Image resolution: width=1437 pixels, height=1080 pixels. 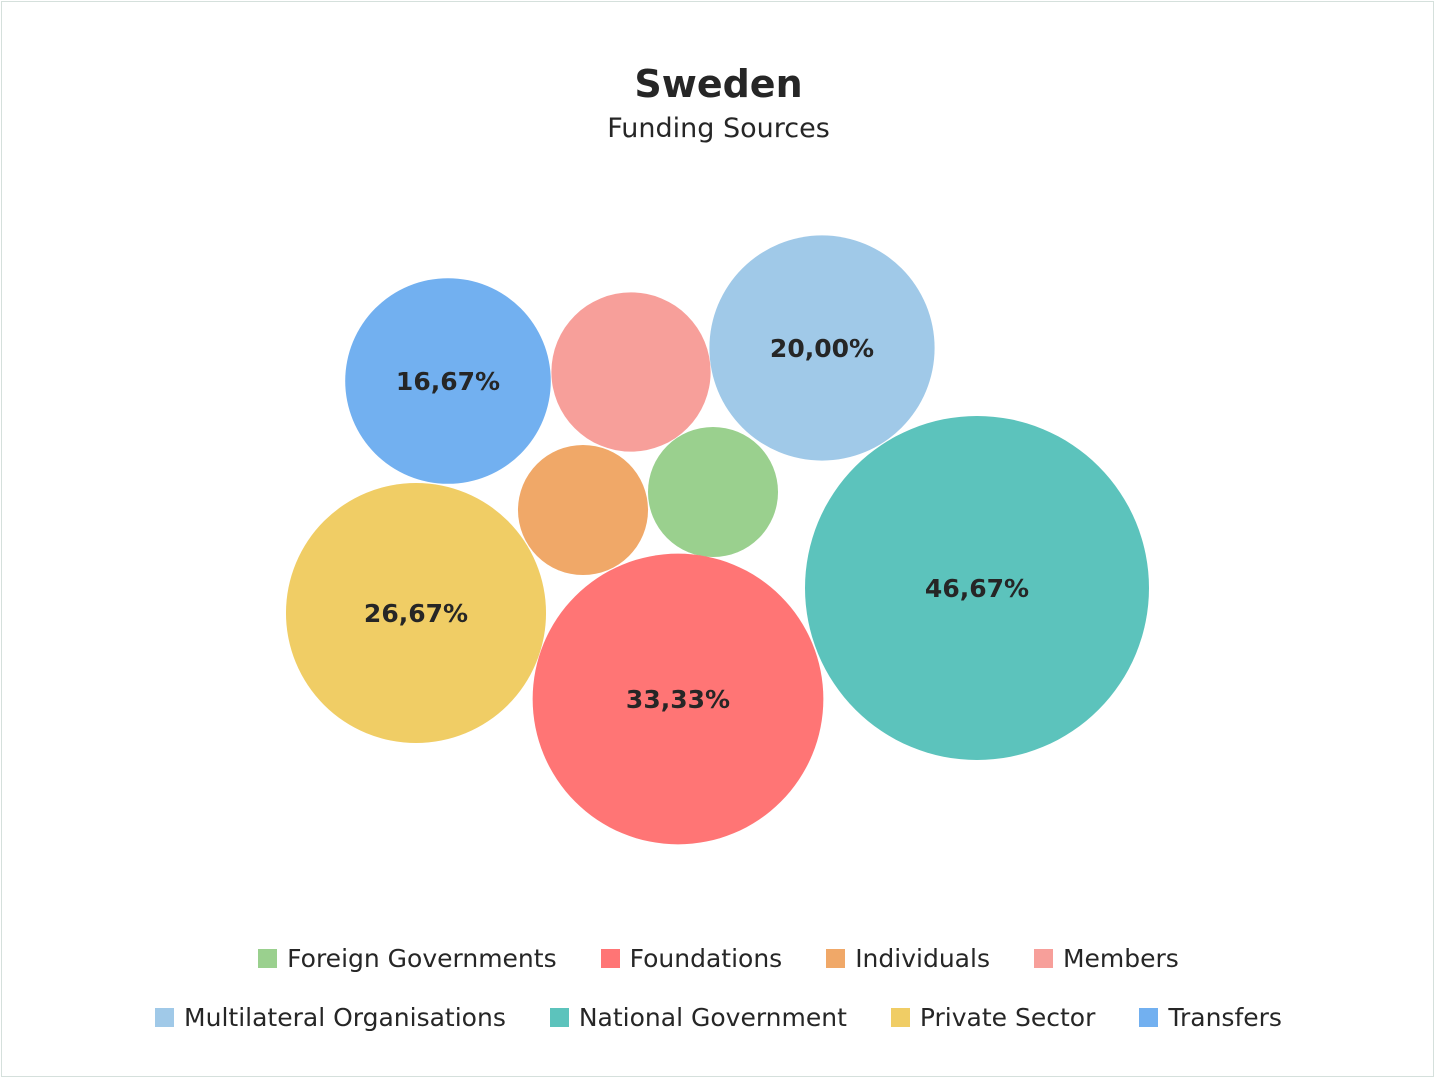 I want to click on bubble-private-sector, so click(x=416, y=613).